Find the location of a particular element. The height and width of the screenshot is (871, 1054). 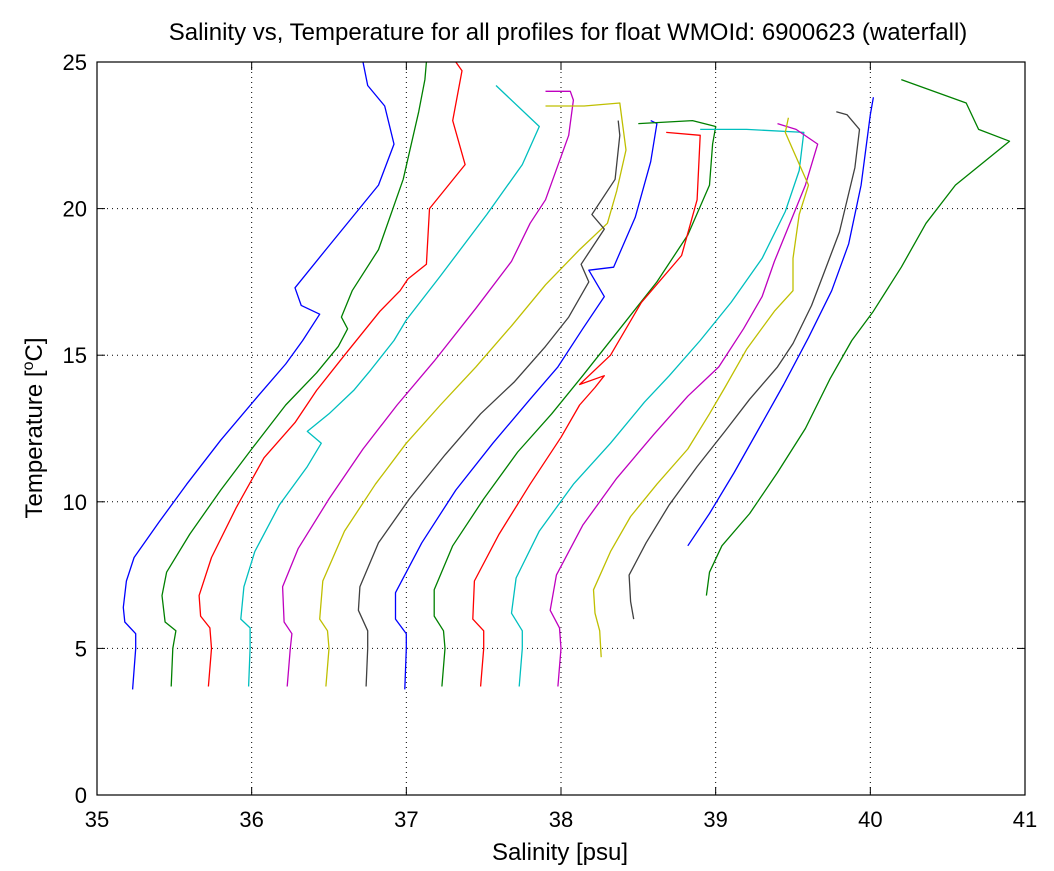

y-axis-title-main: Temperature [ is located at coordinates (34, 444).